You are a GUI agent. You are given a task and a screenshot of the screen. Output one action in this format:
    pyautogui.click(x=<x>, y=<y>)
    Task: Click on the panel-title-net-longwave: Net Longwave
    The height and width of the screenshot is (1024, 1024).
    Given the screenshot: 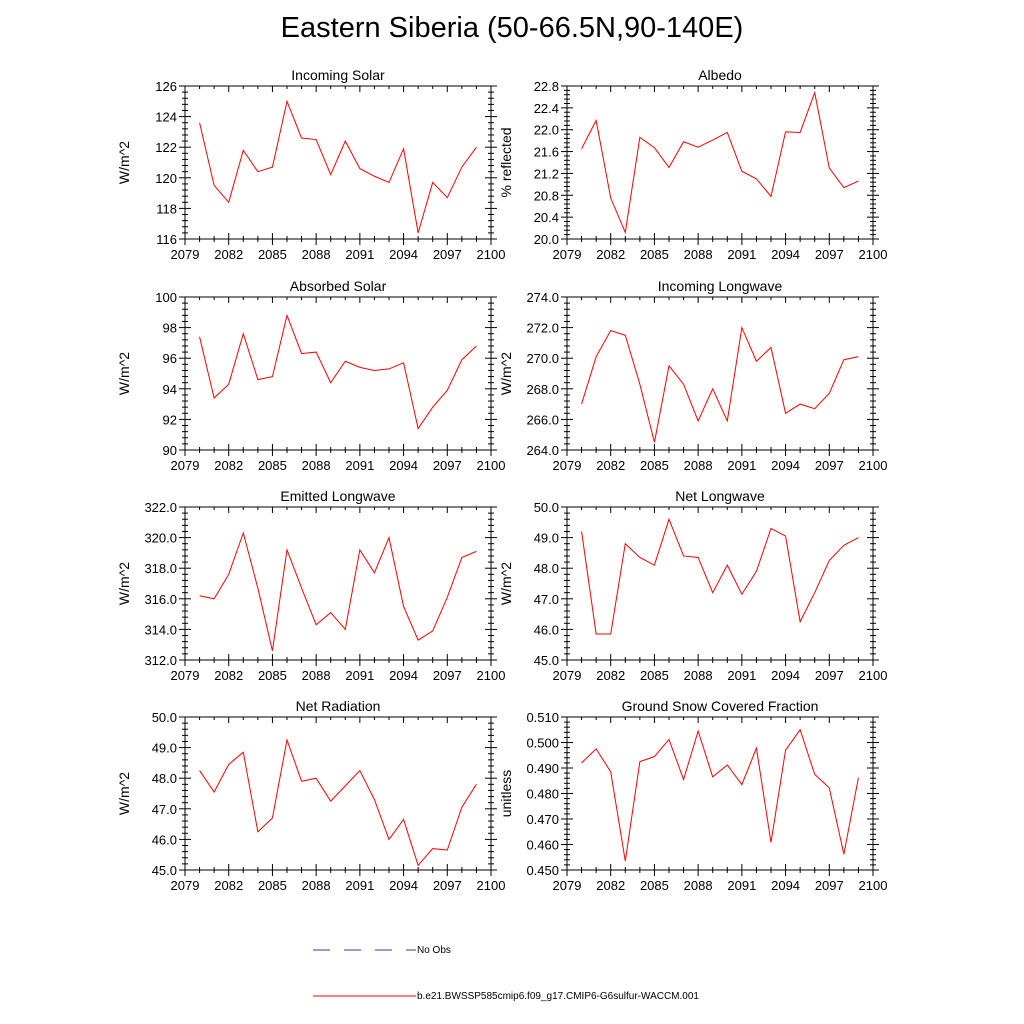 What is the action you would take?
    pyautogui.click(x=720, y=496)
    